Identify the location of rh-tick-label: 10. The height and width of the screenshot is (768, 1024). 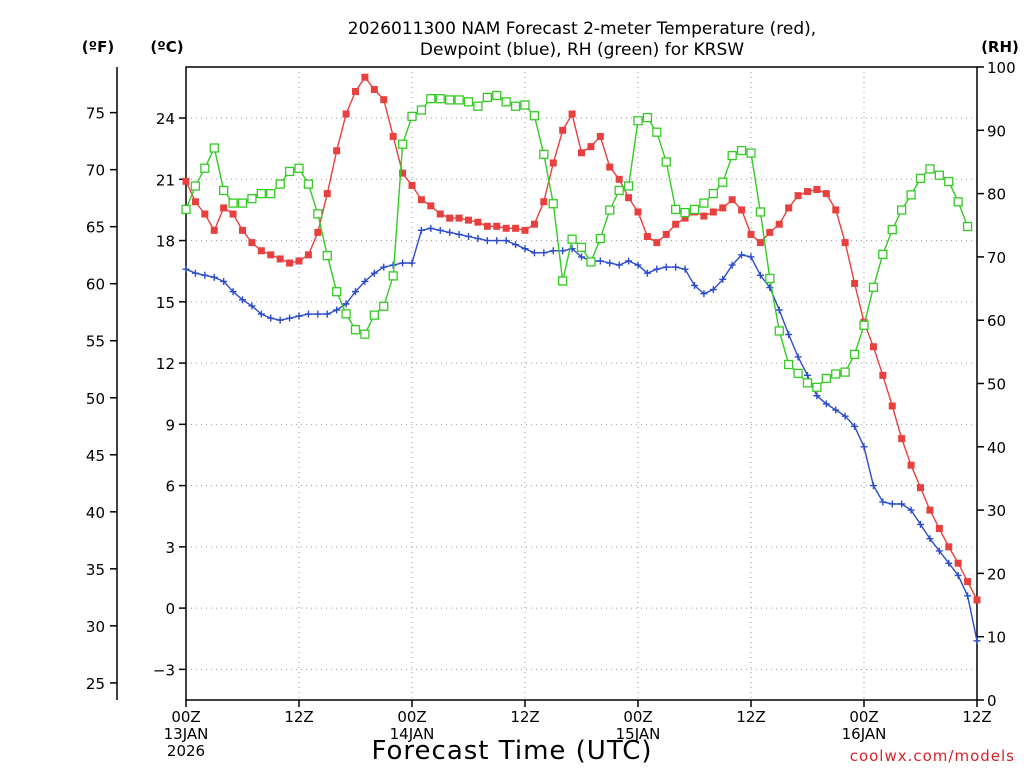
(996, 638).